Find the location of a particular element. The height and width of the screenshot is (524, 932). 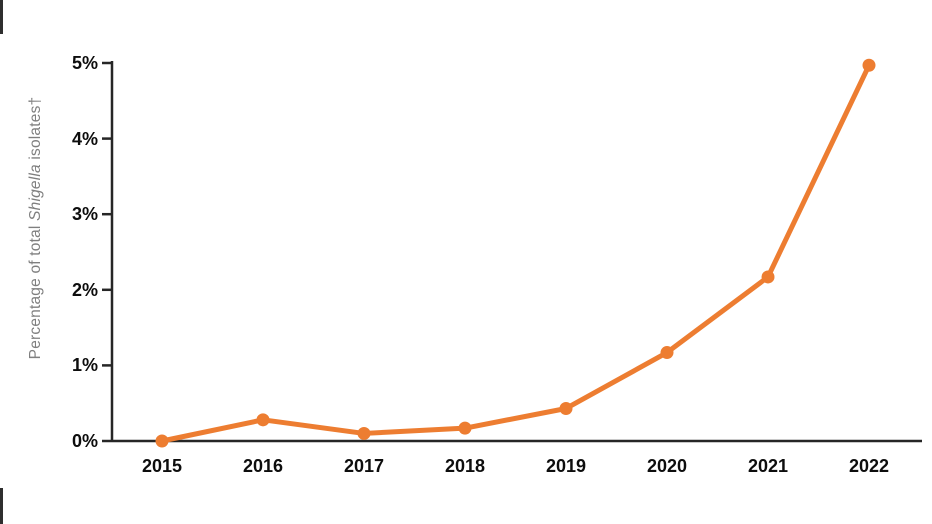

y-tick-label: 1% is located at coordinates (84, 365).